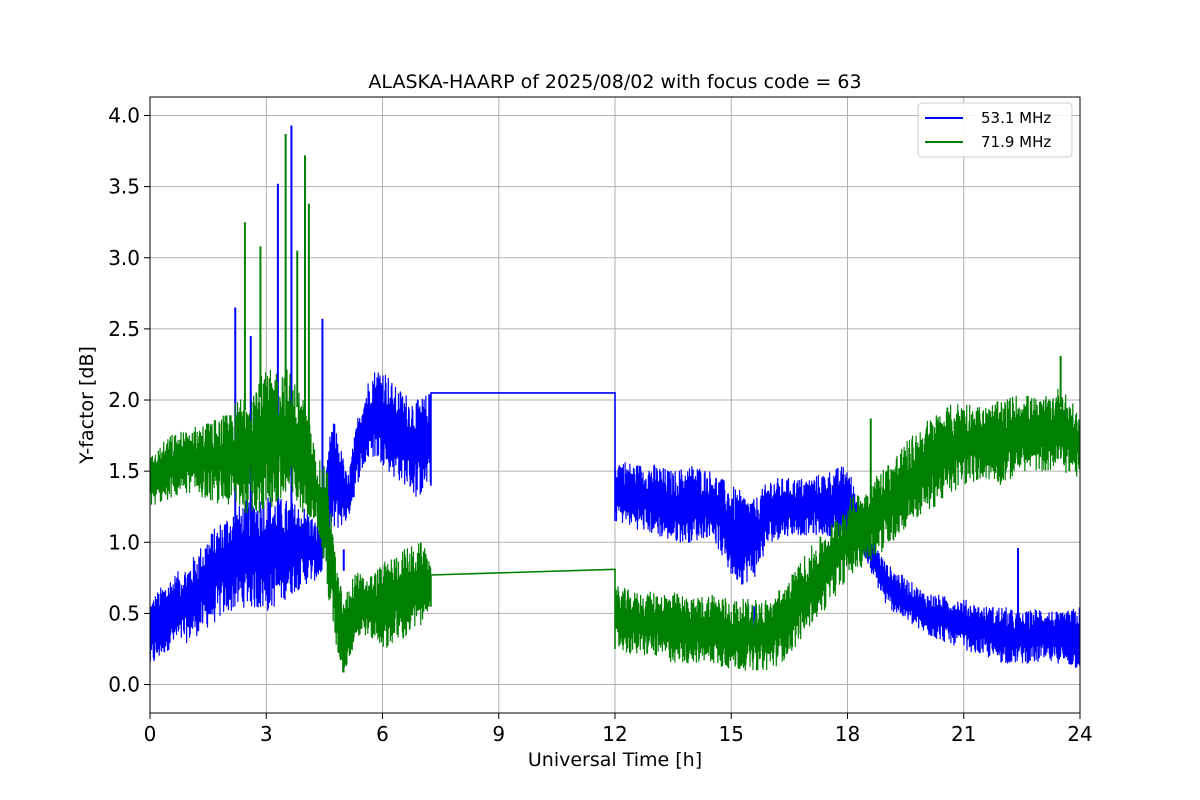 This screenshot has width=1200, height=800. I want to click on y-axis: 0.0 0.5 1.0 1.5 2.0 2.5 3.0 3.5 4.0, so click(129, 400).